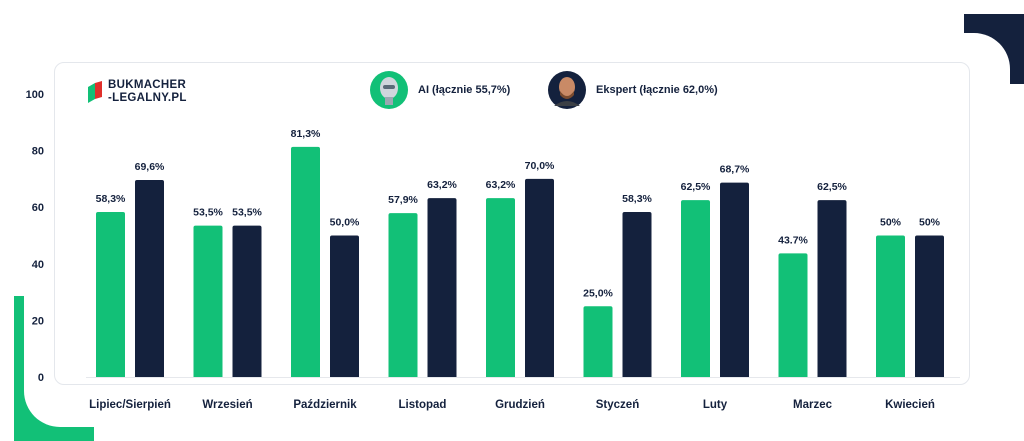 This screenshot has height=441, width=1024. I want to click on data-label-expert: 50%, so click(930, 223).